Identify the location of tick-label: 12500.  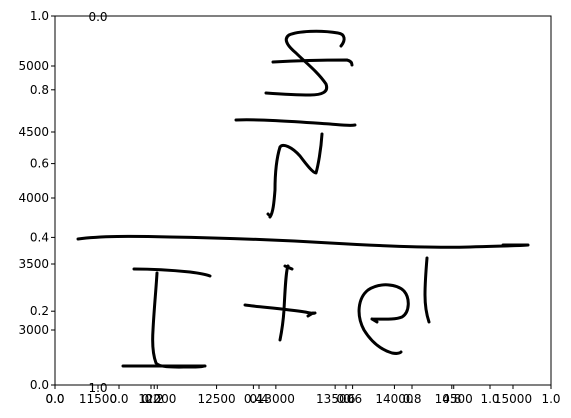
(216, 399).